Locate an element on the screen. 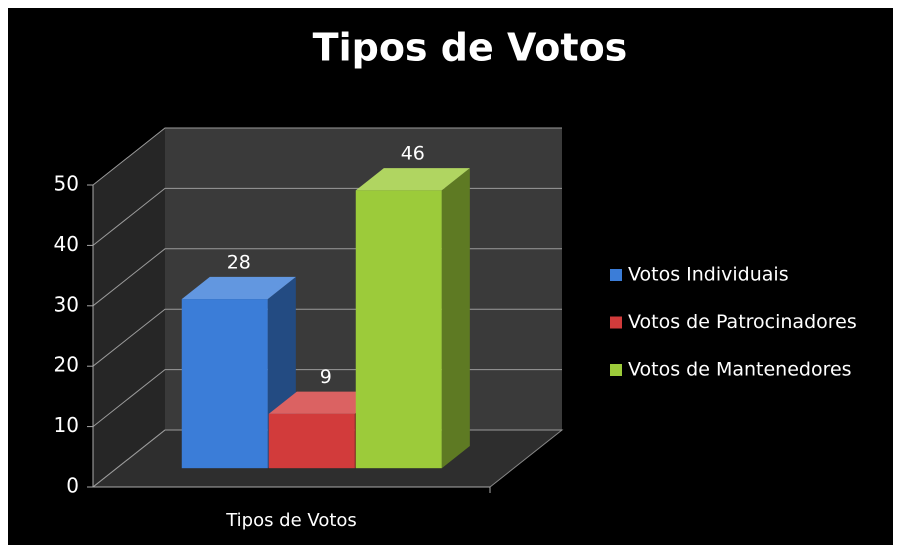  data-label: 9 is located at coordinates (326, 377).